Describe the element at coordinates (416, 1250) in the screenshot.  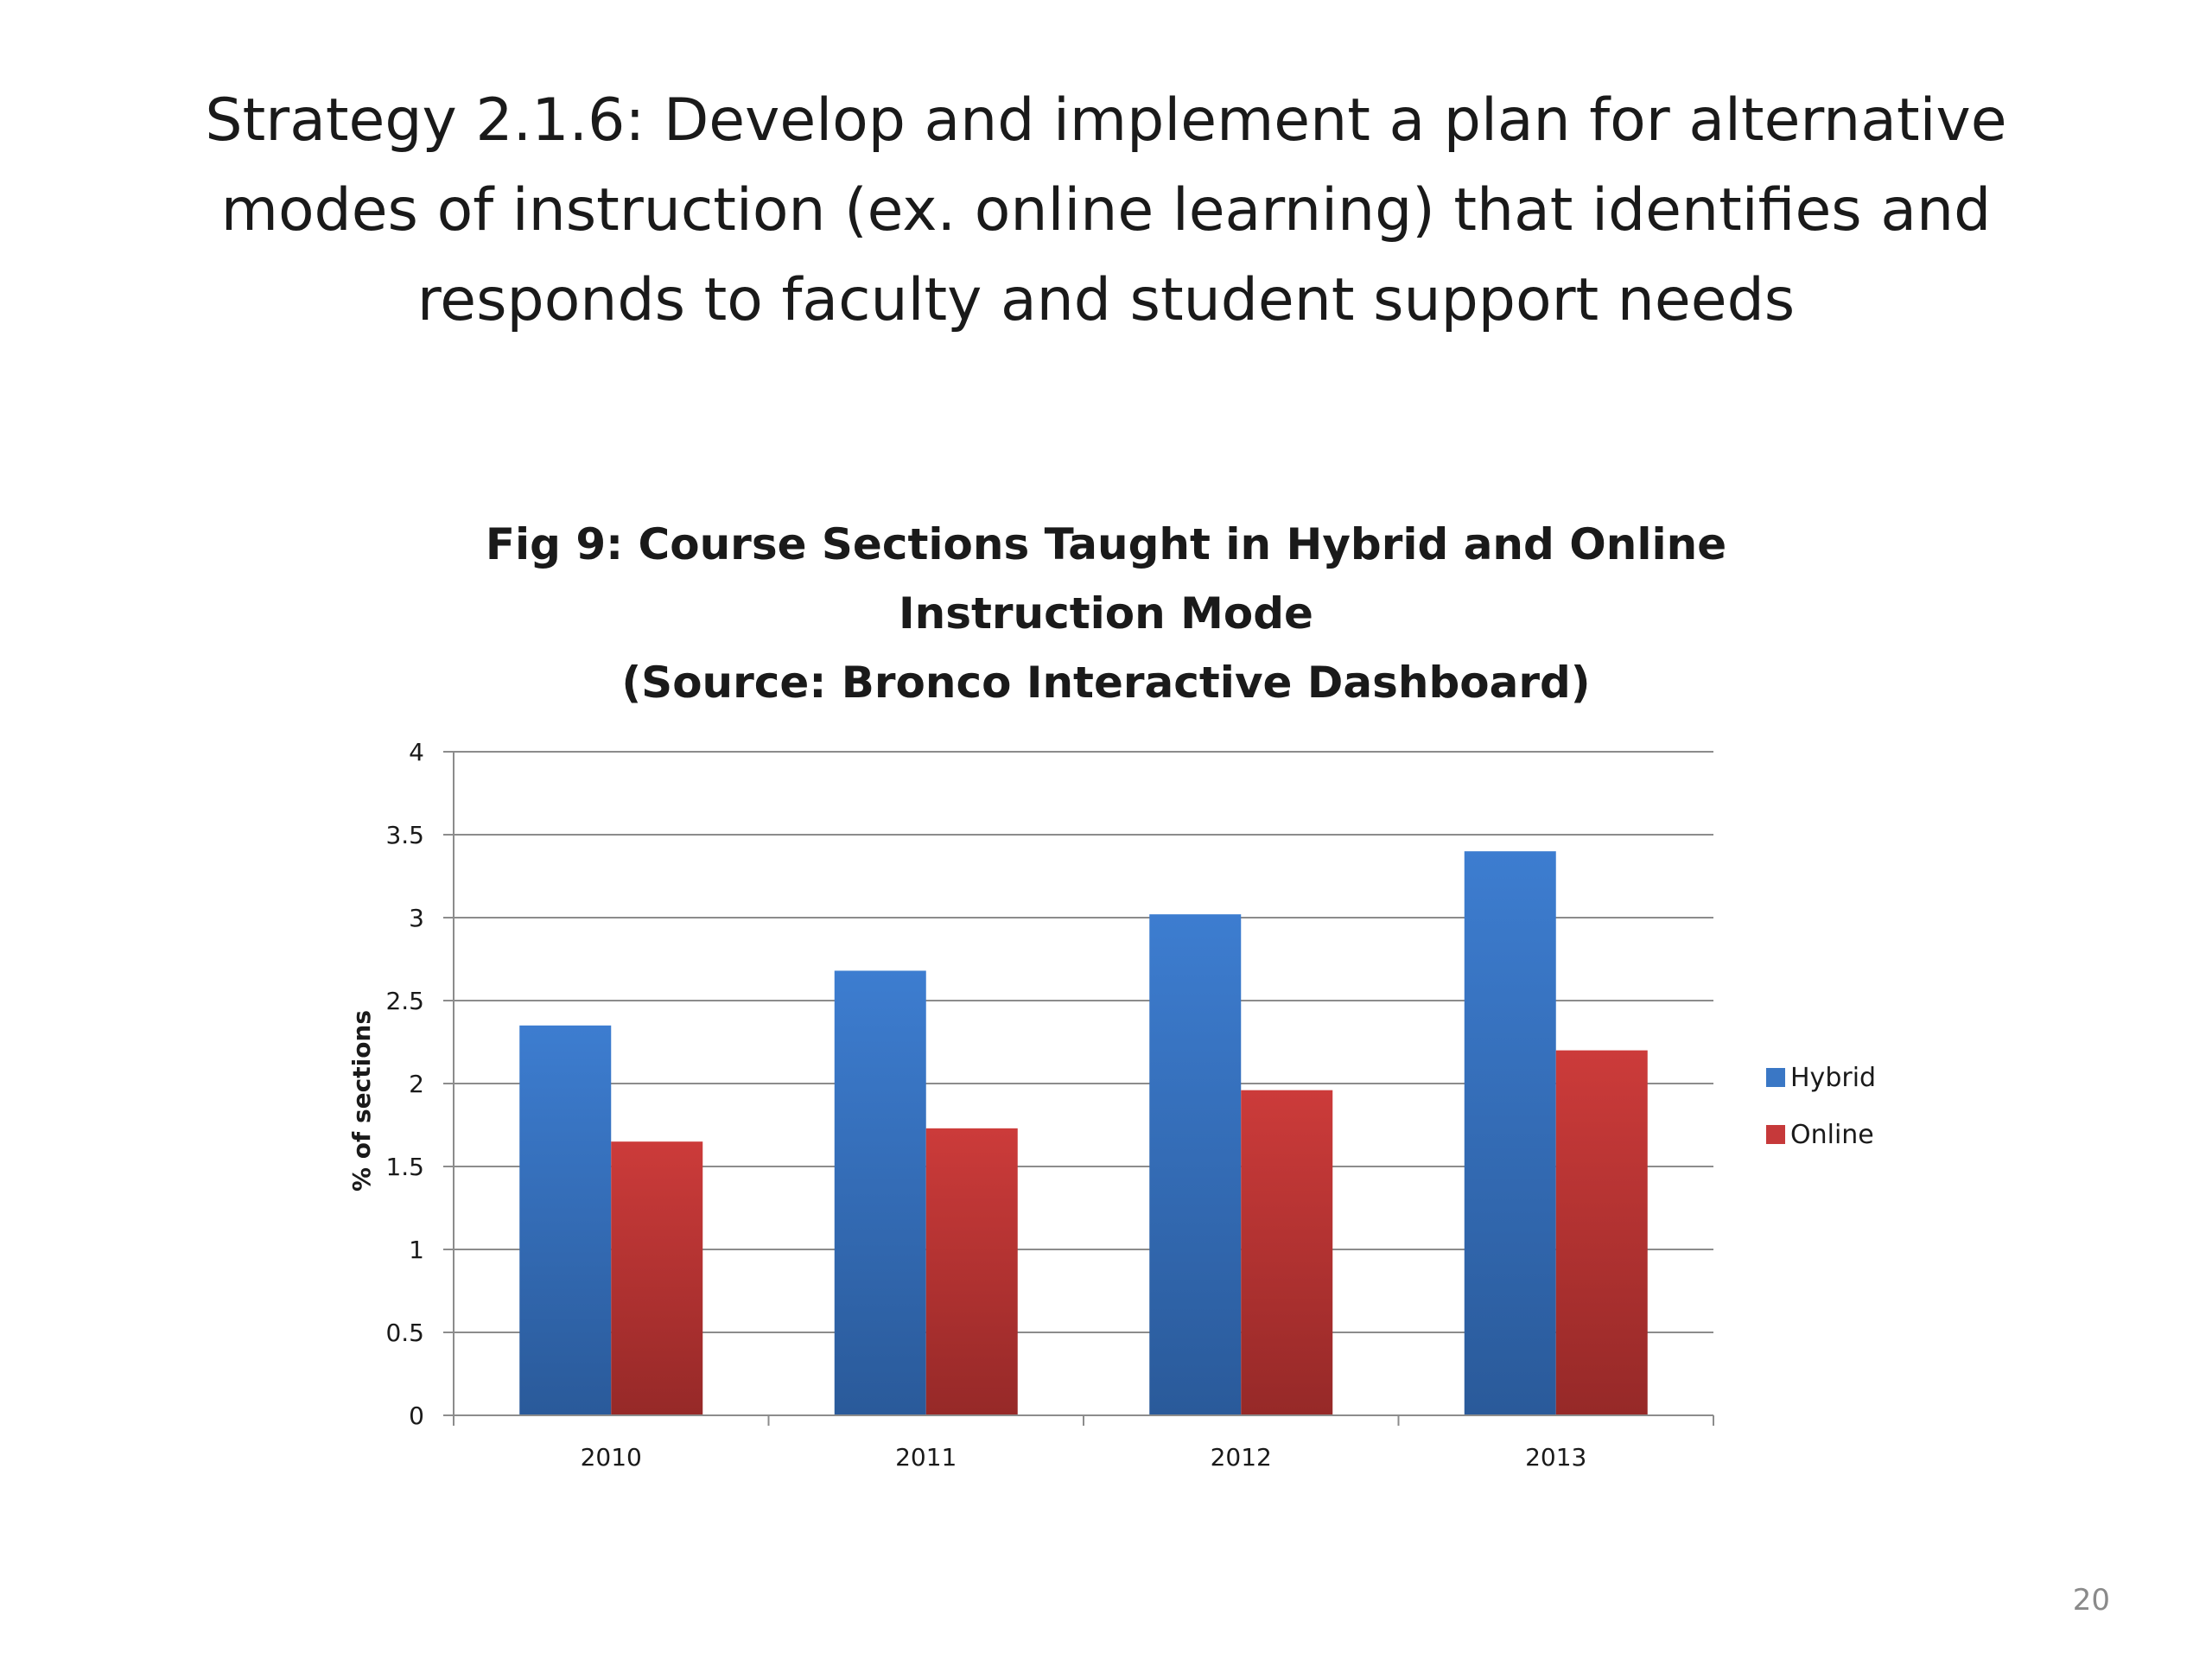
I see `y-tick-label: 1` at that location.